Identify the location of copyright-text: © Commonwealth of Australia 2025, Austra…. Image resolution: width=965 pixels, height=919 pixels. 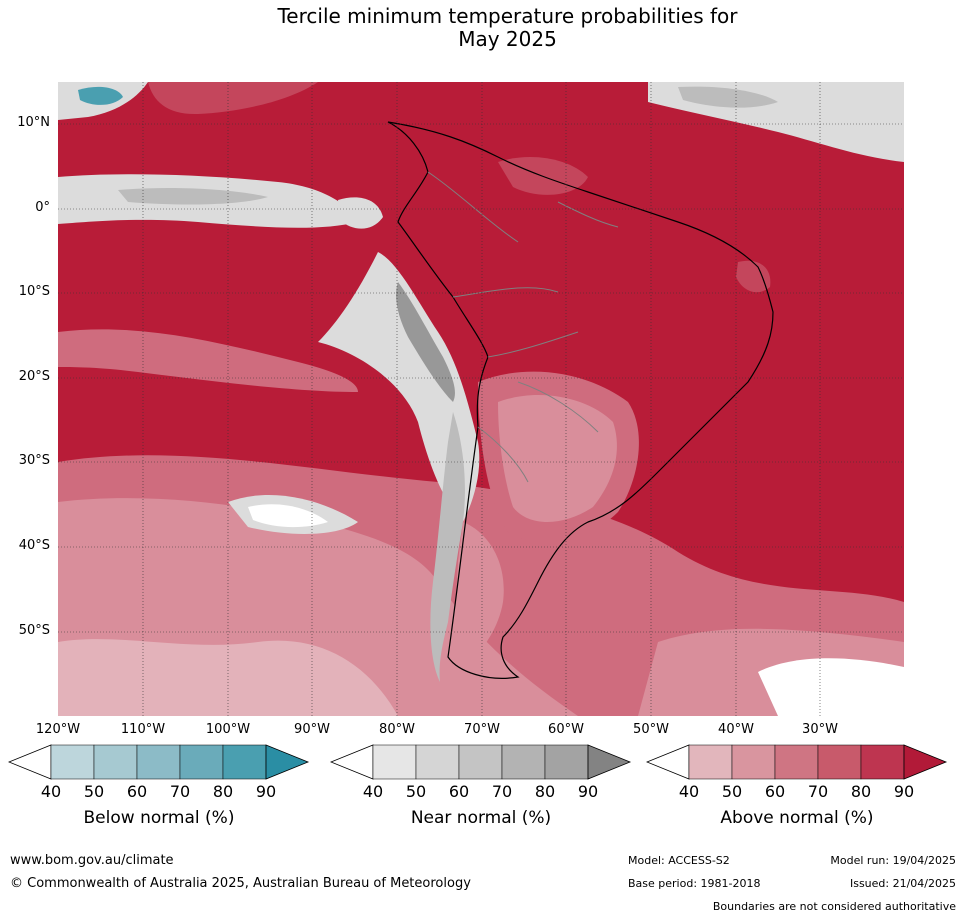
(240, 883).